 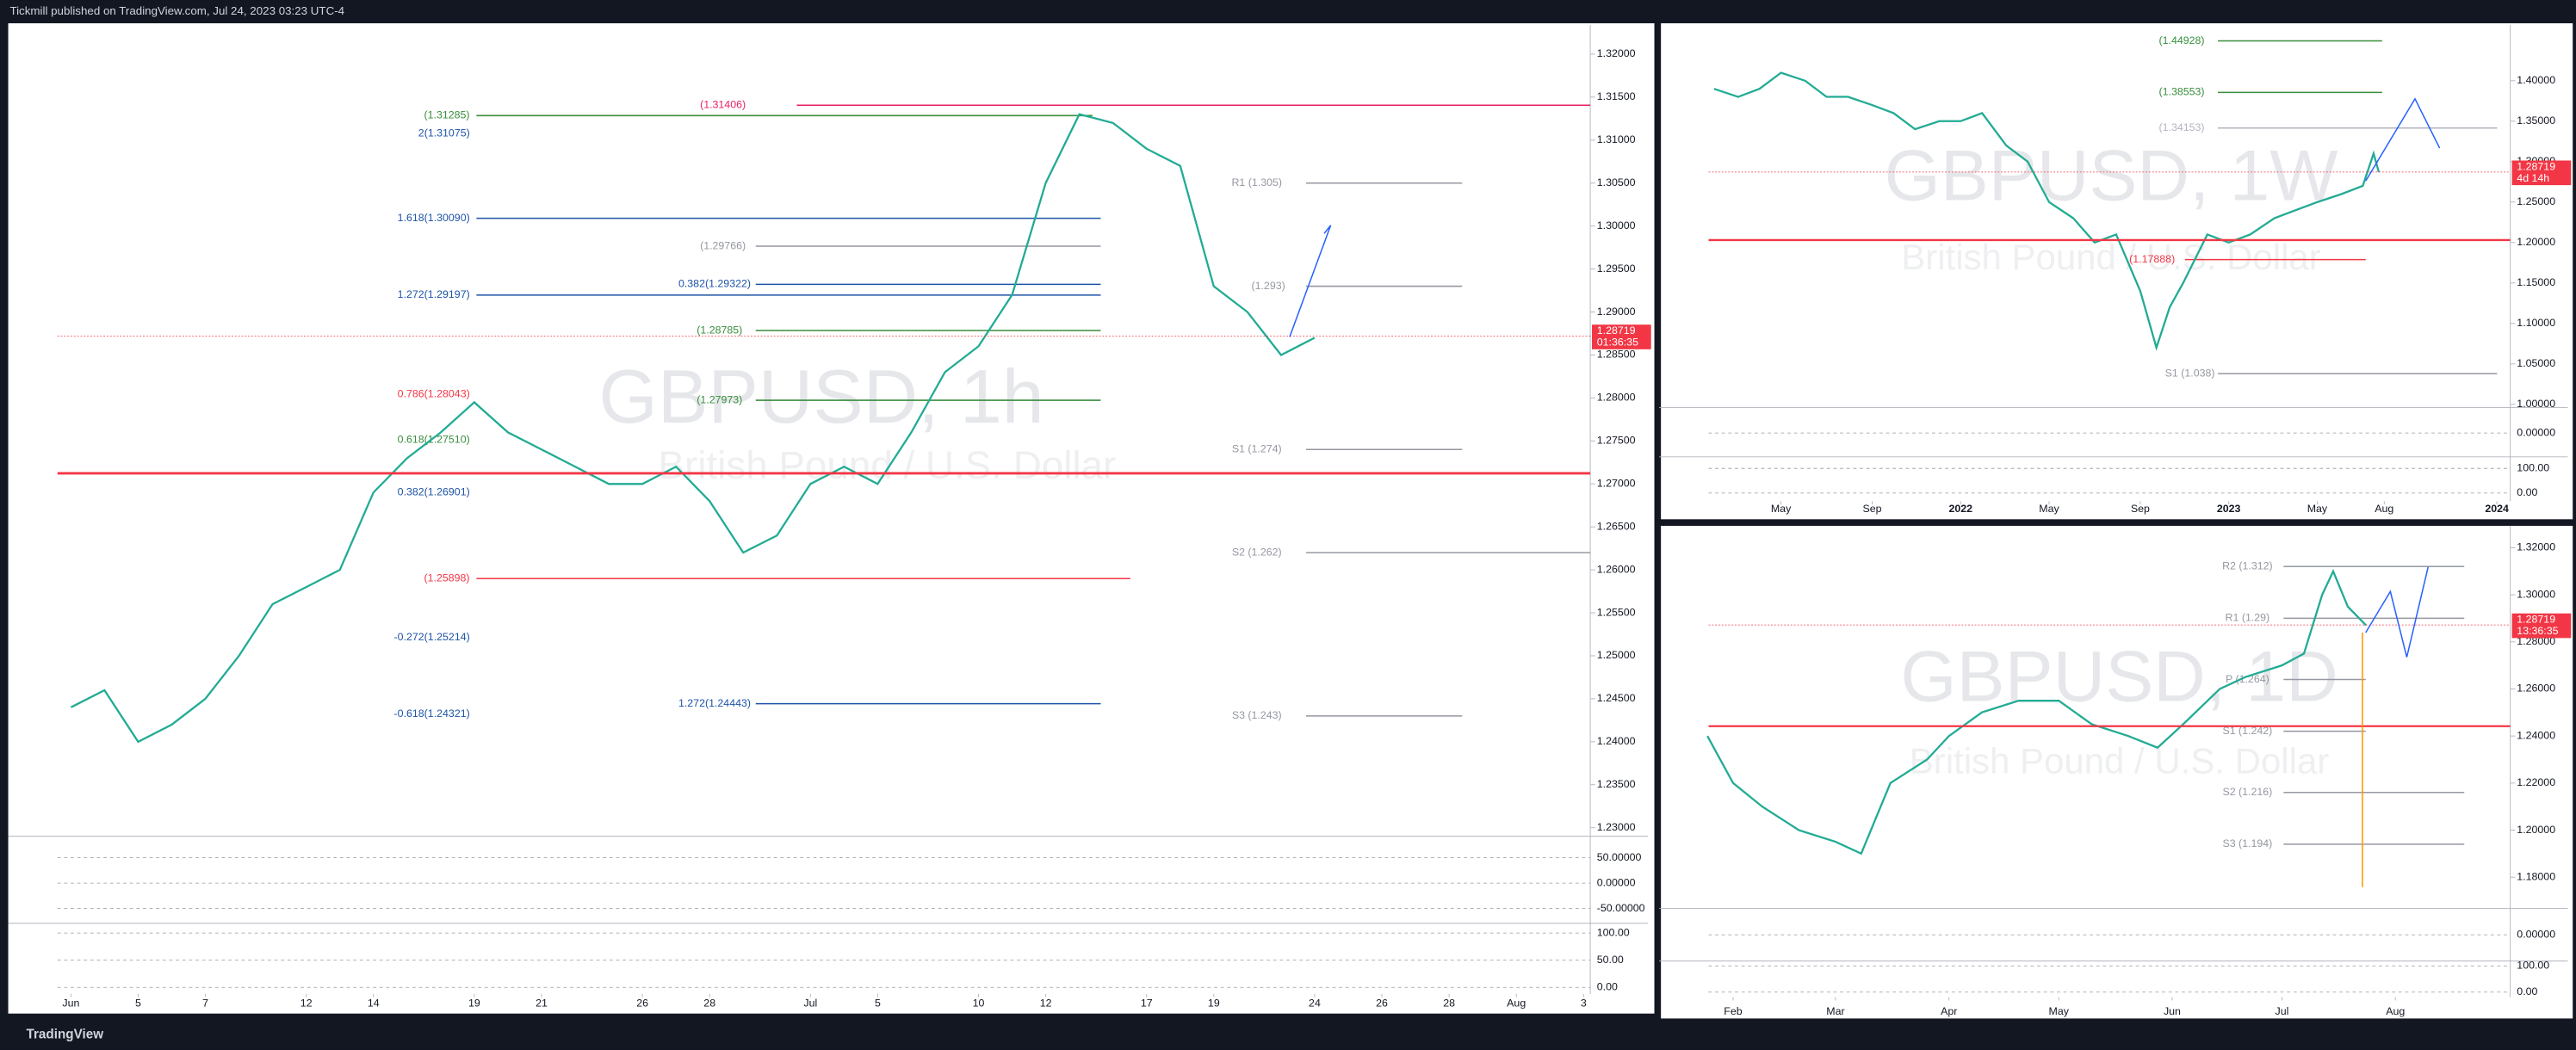 I want to click on indicator-tick-label: 50.00000, so click(x=1619, y=857).